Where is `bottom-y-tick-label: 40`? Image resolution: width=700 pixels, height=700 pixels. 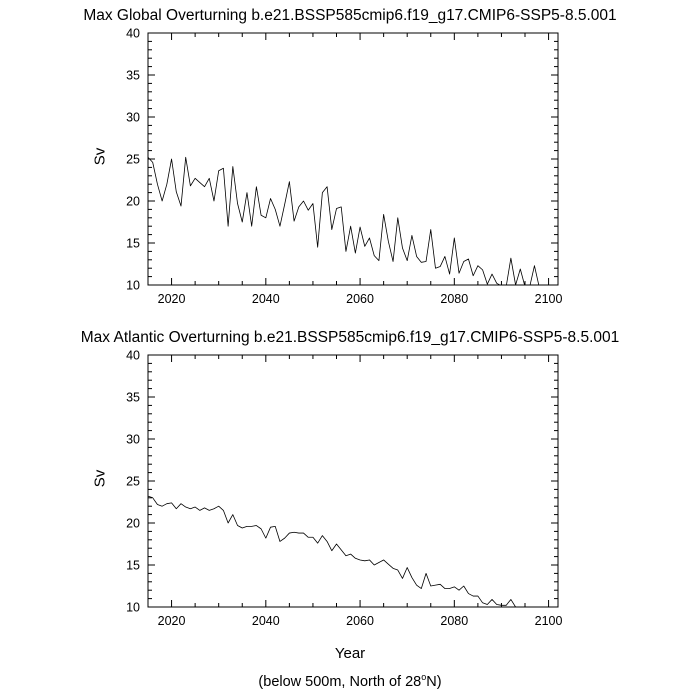
bottom-y-tick-label: 40 is located at coordinates (133, 356).